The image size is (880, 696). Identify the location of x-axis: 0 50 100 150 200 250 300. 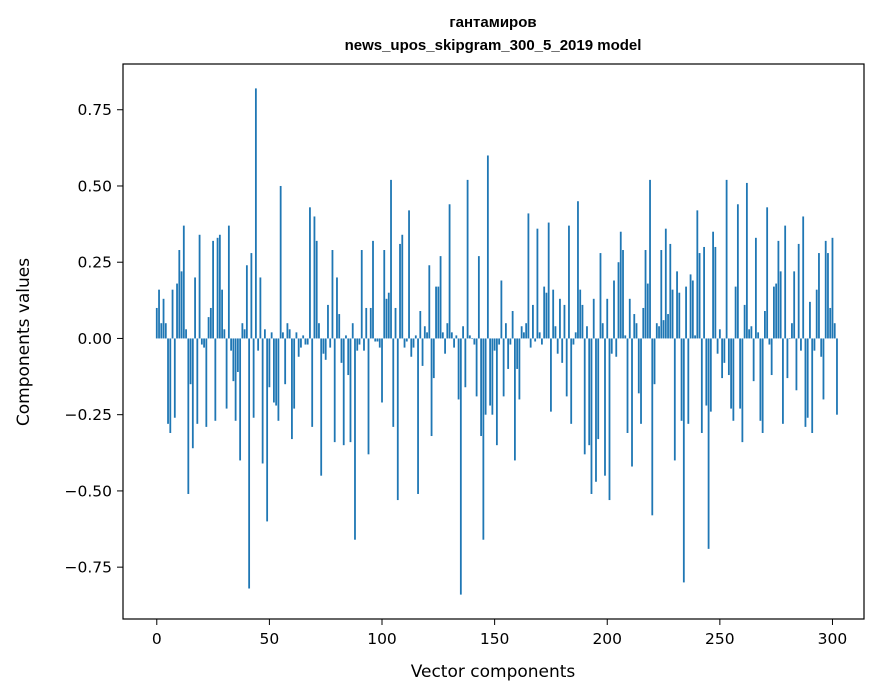
(499, 633).